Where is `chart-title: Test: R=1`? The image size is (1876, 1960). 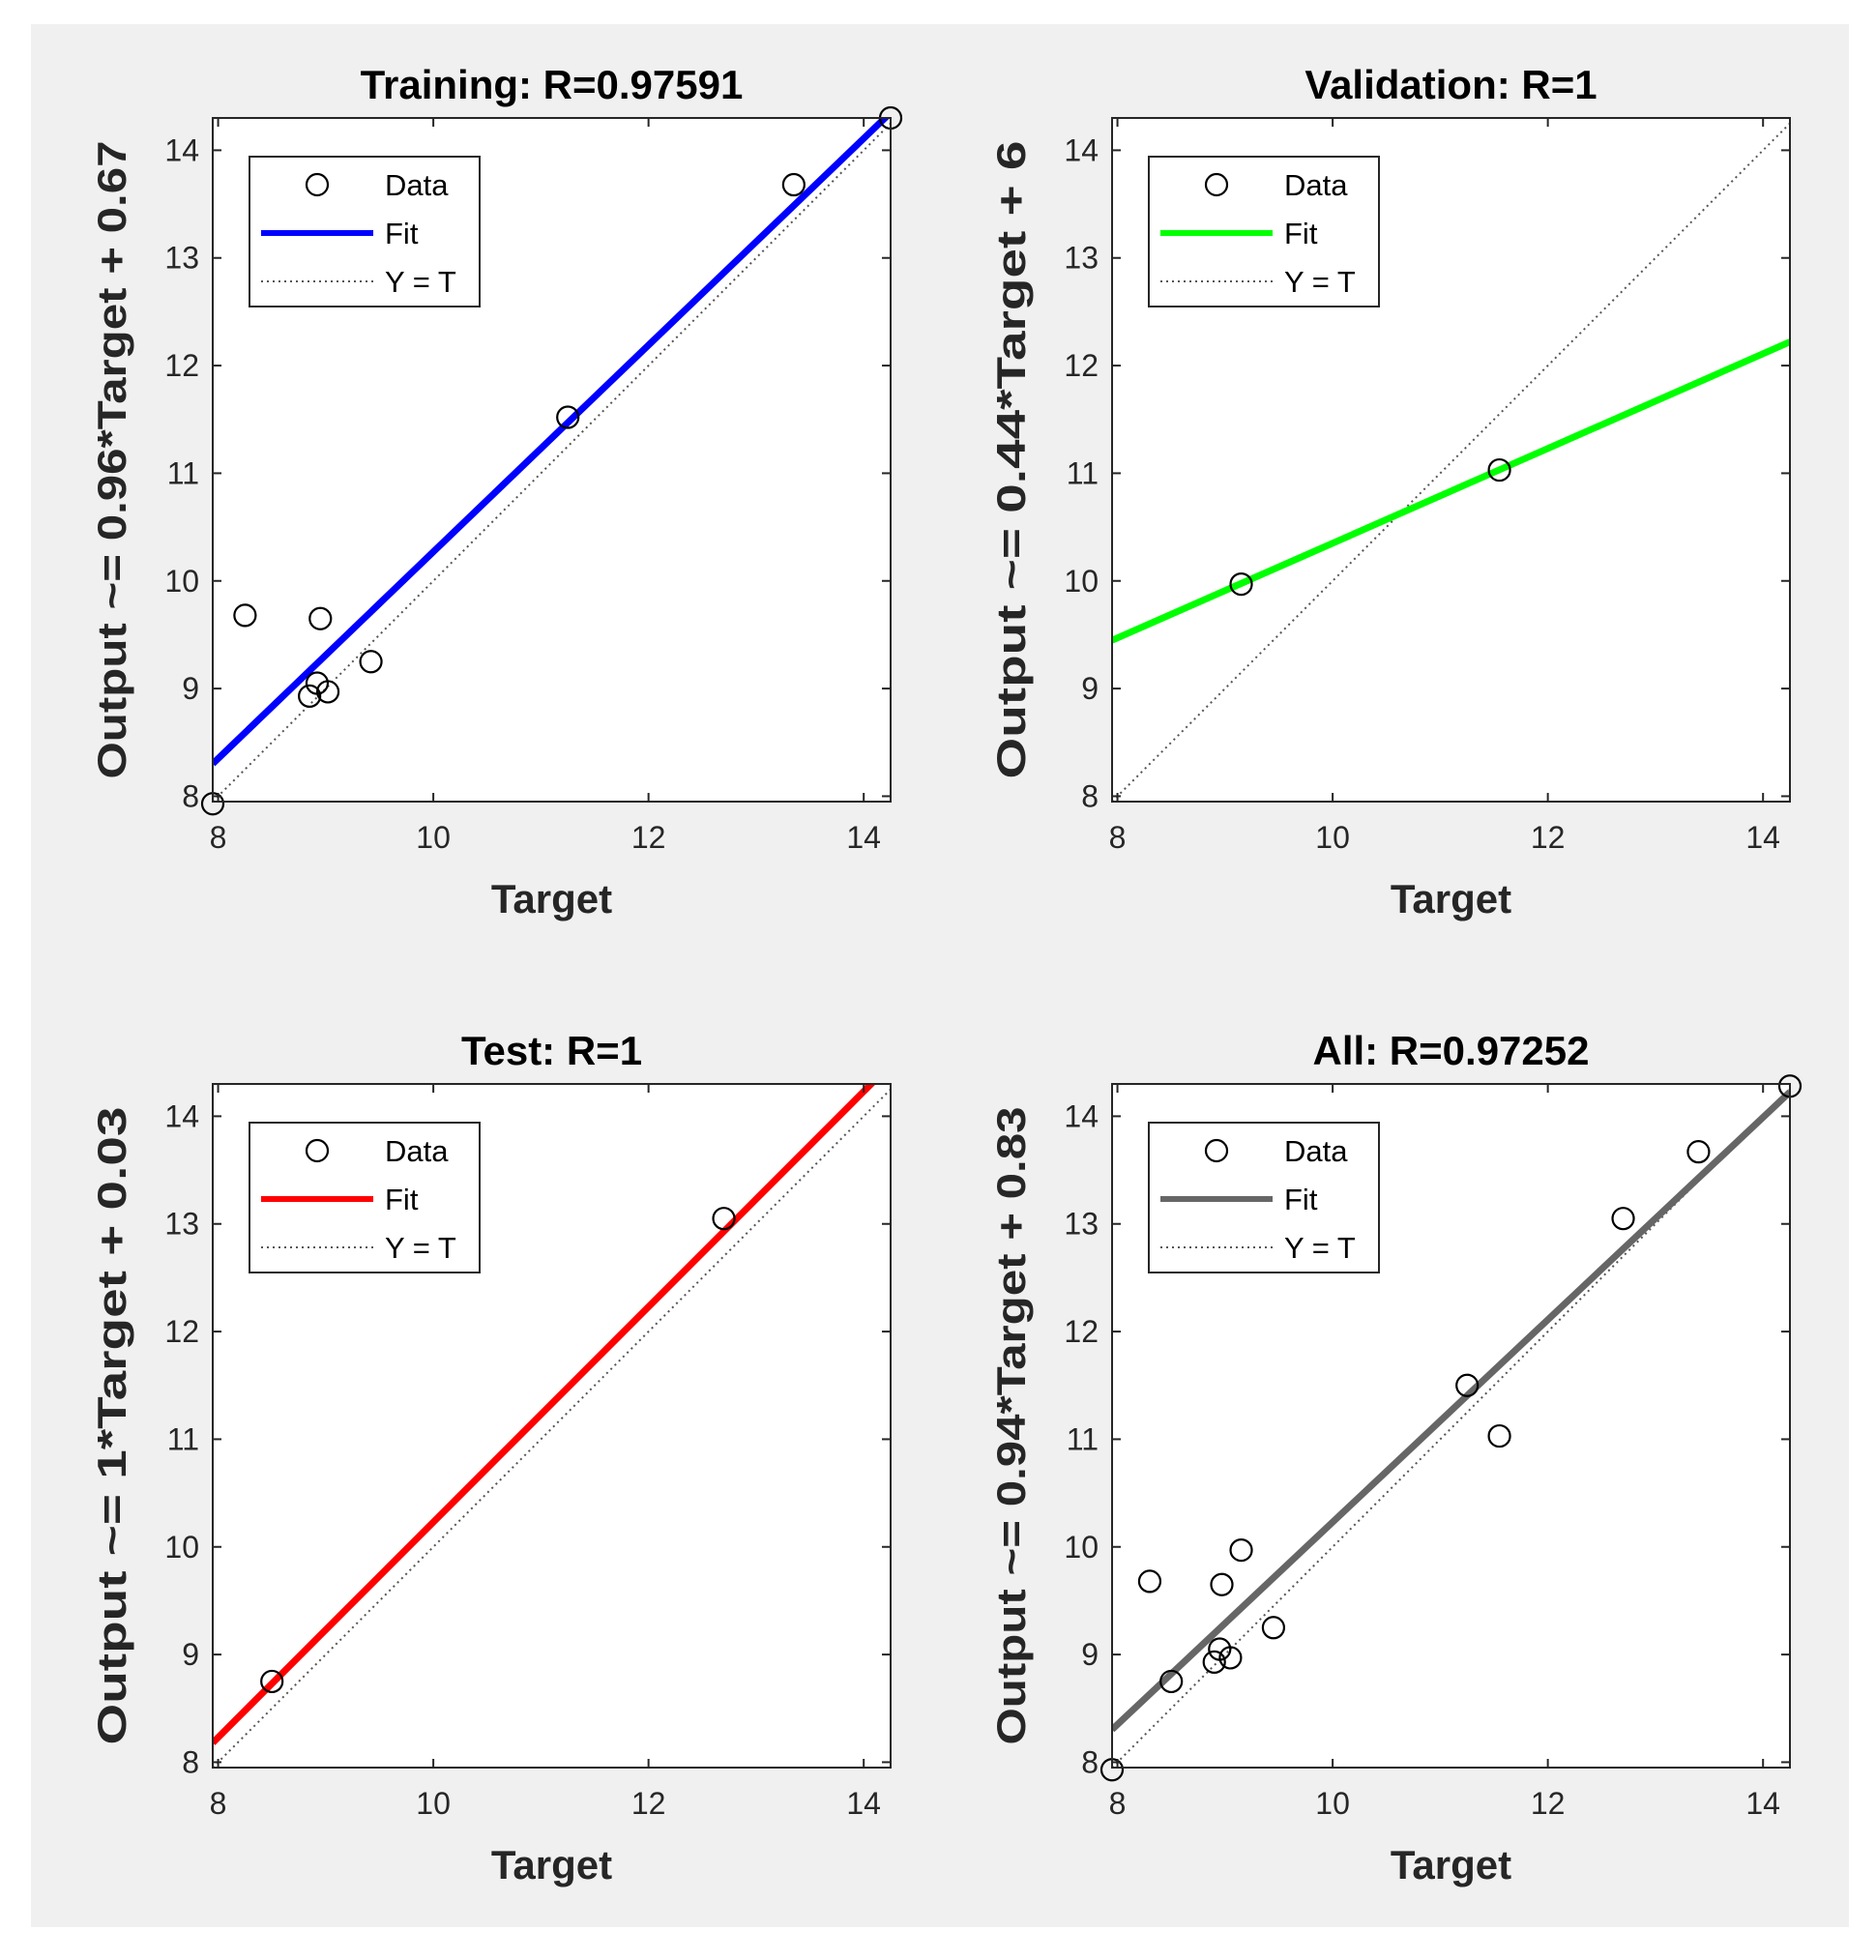 chart-title: Test: R=1 is located at coordinates (551, 1050).